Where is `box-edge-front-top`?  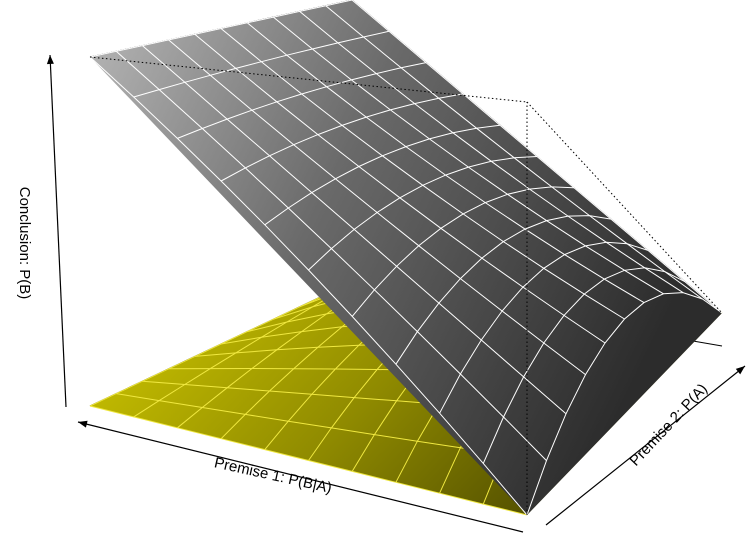
box-edge-front-top is located at coordinates (308, 79).